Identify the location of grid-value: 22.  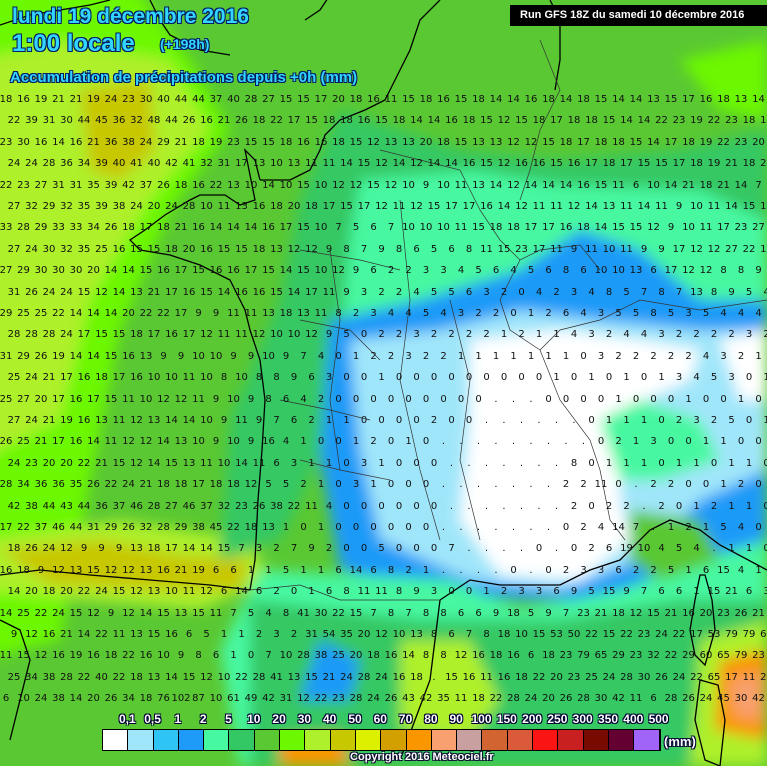
(661, 121).